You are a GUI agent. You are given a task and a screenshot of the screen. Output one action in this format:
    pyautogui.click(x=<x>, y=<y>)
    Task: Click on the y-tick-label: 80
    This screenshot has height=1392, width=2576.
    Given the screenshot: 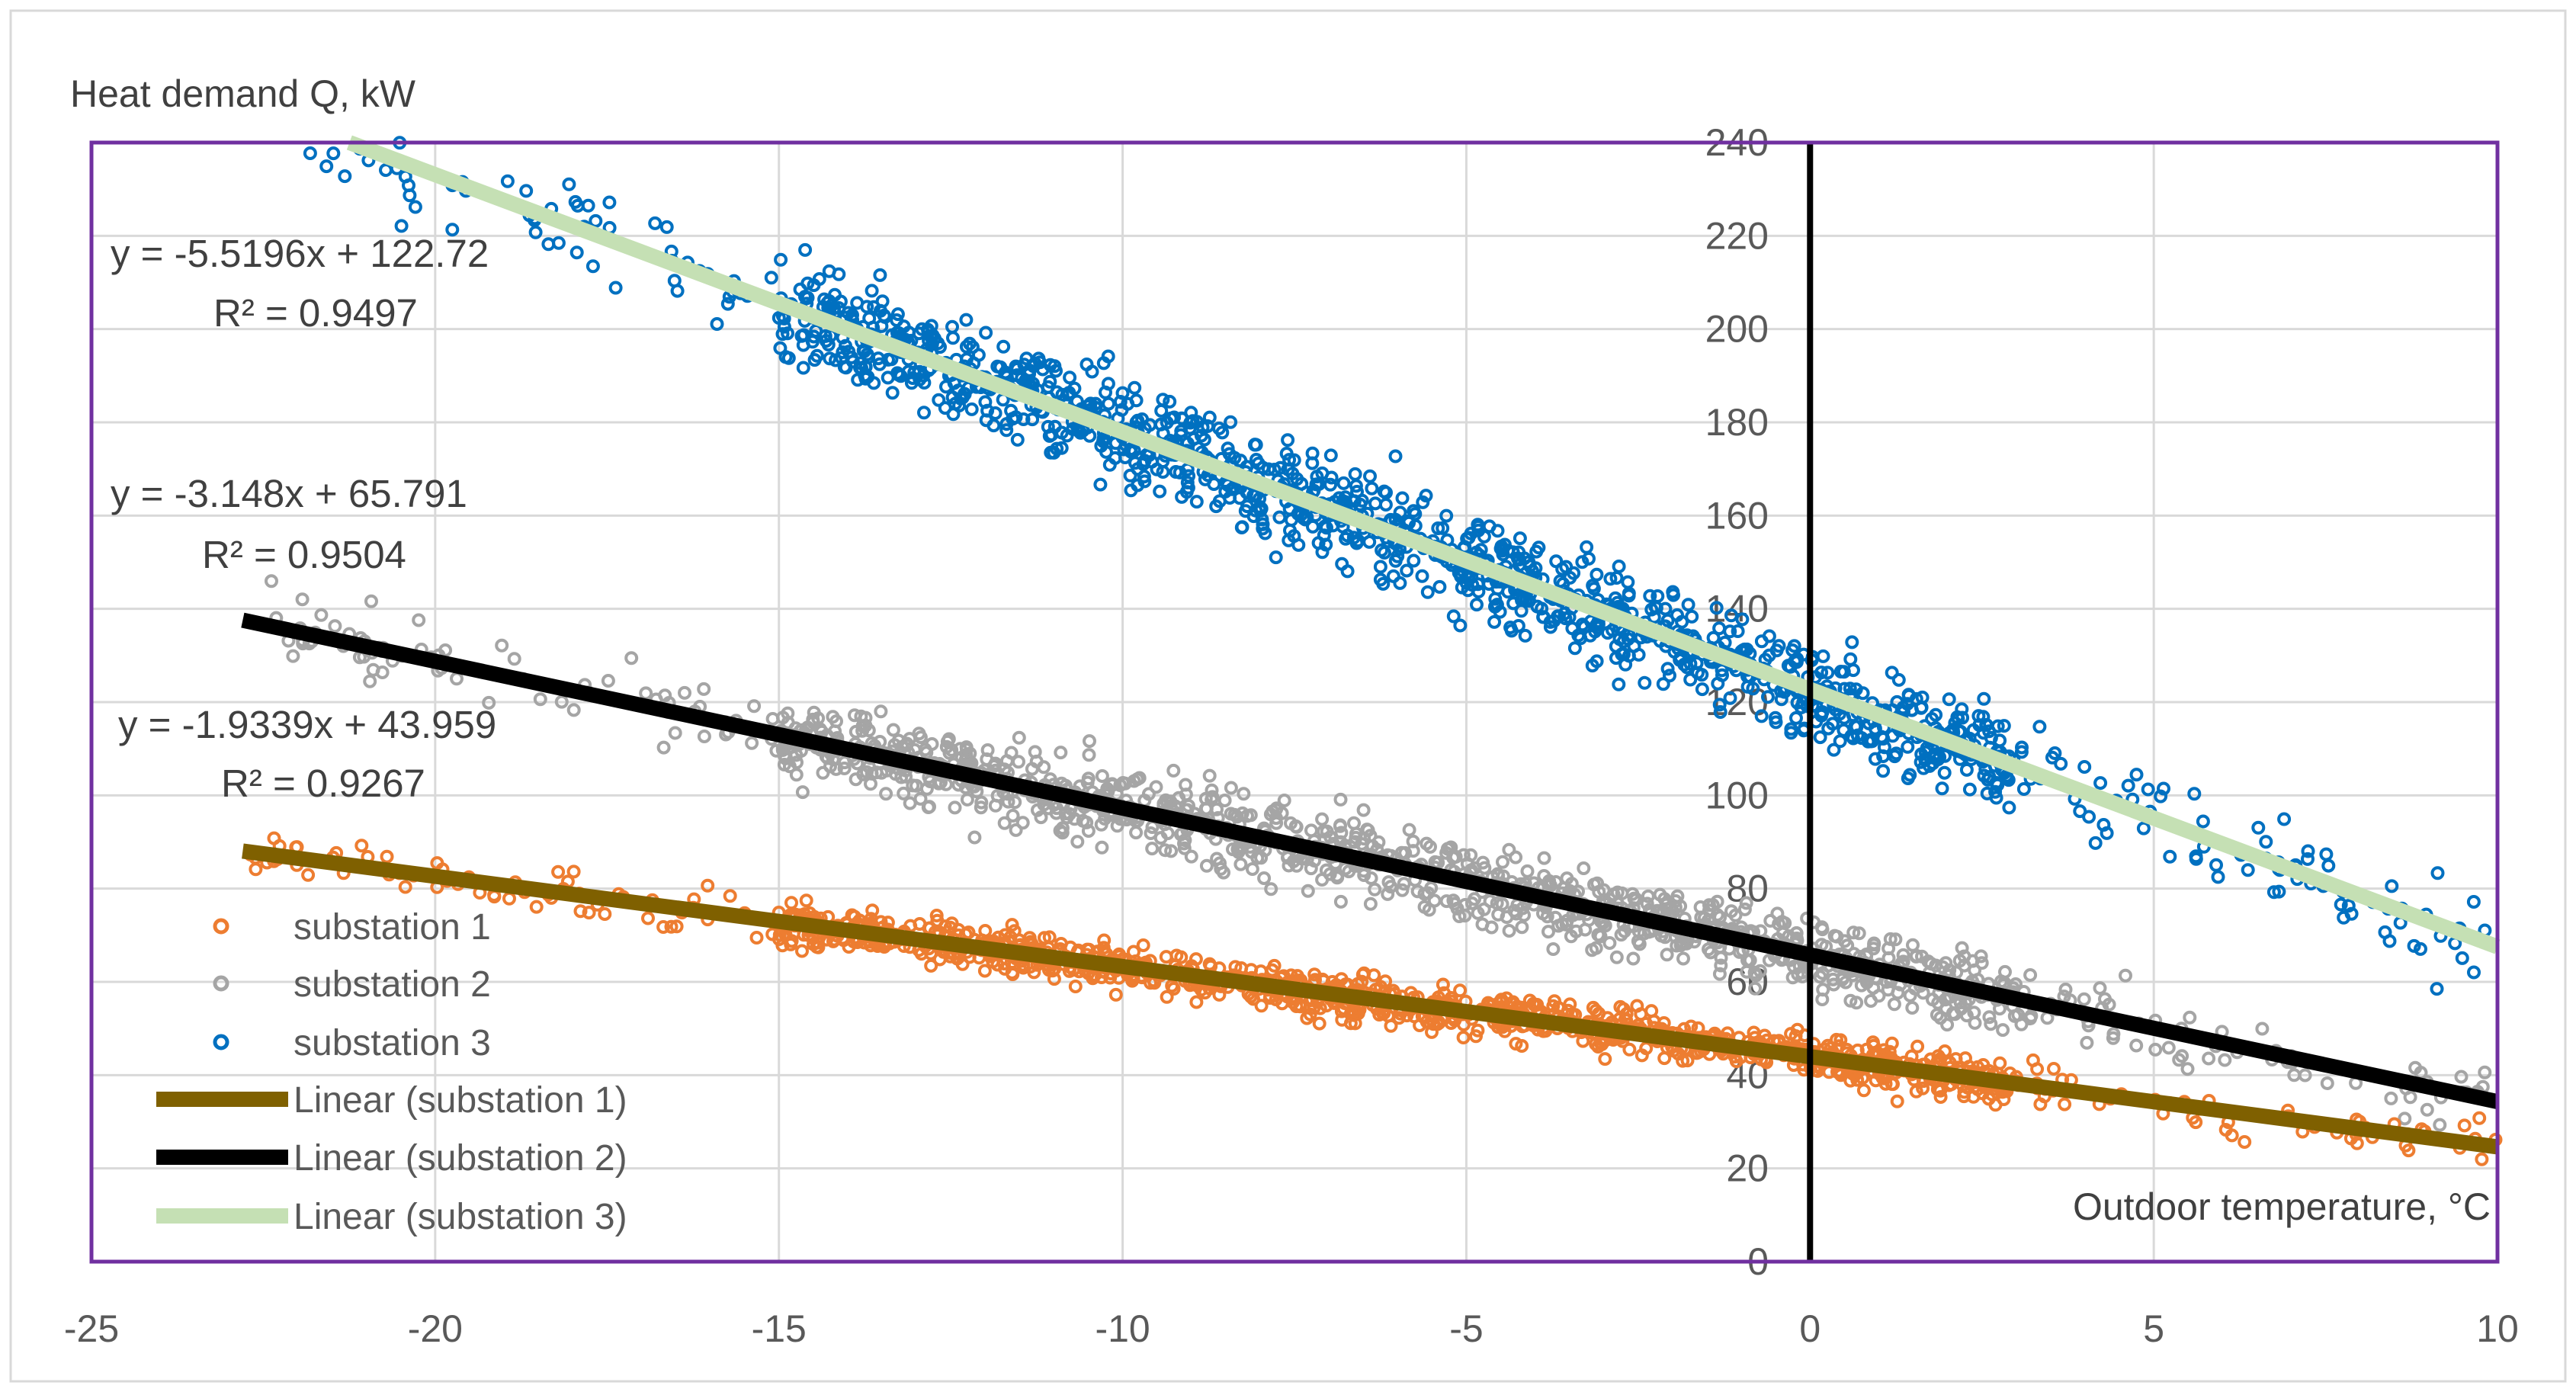 What is the action you would take?
    pyautogui.click(x=1747, y=889)
    